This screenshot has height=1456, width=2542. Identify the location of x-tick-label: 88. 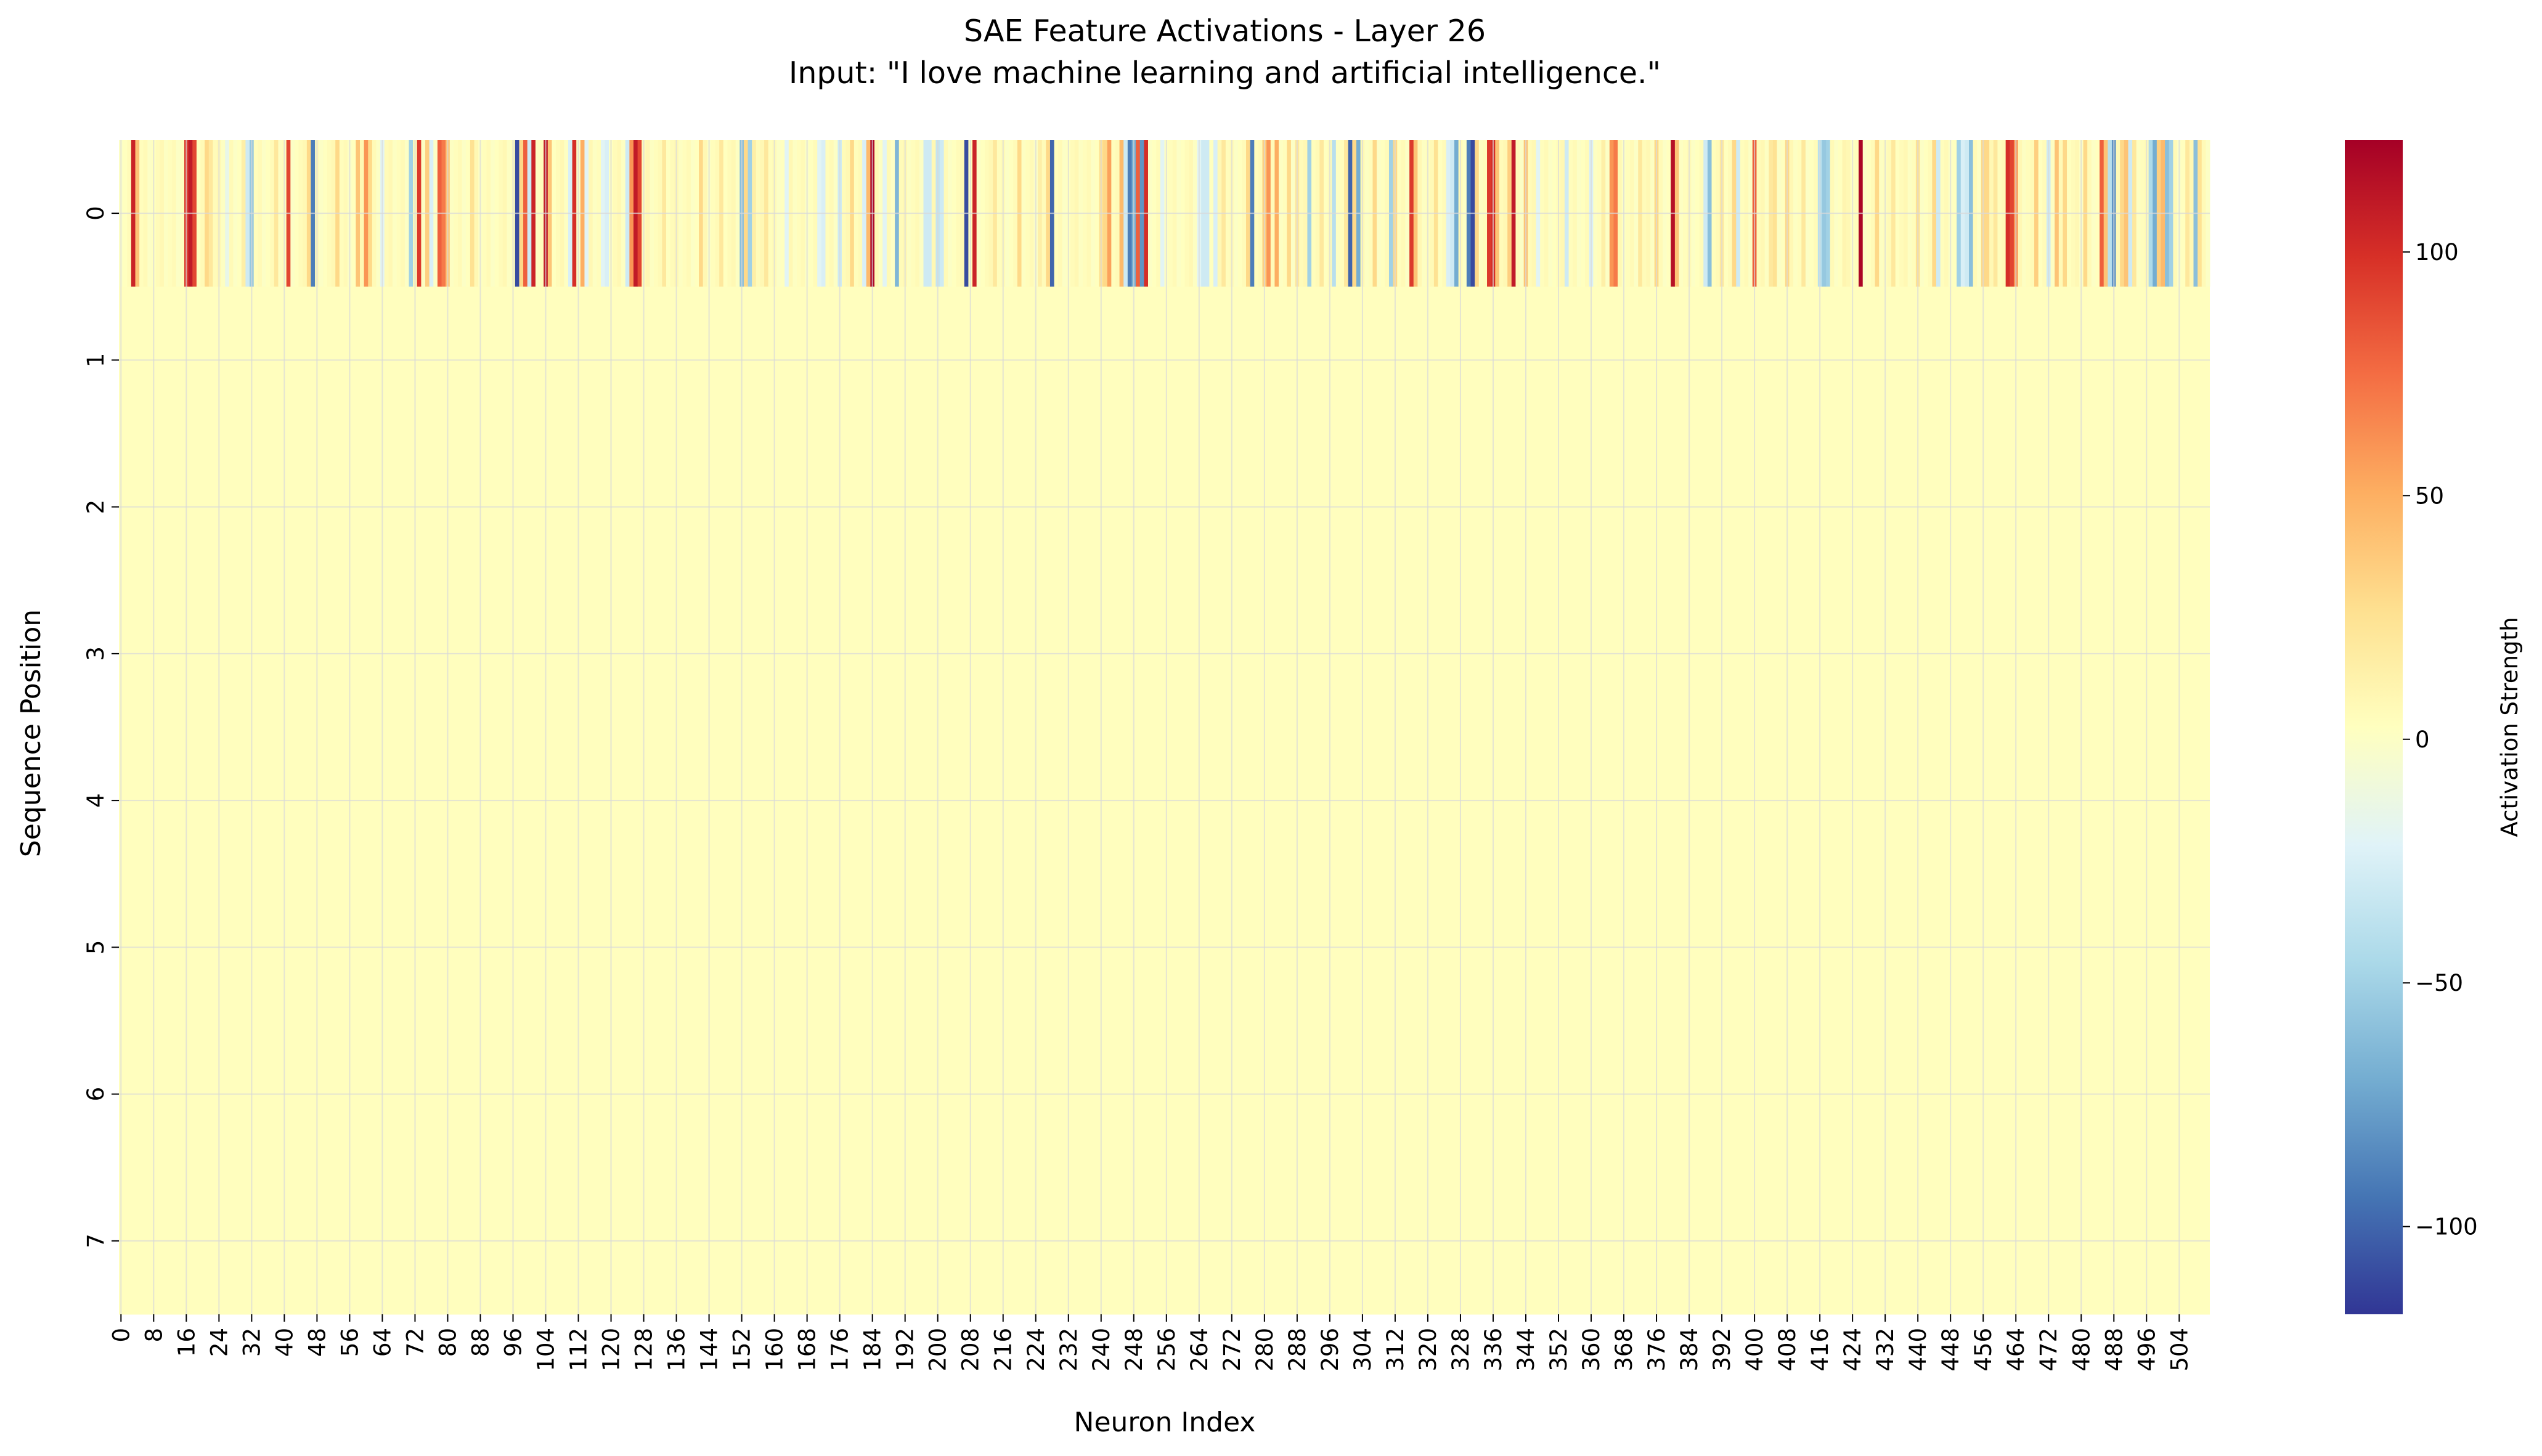
(480, 1342).